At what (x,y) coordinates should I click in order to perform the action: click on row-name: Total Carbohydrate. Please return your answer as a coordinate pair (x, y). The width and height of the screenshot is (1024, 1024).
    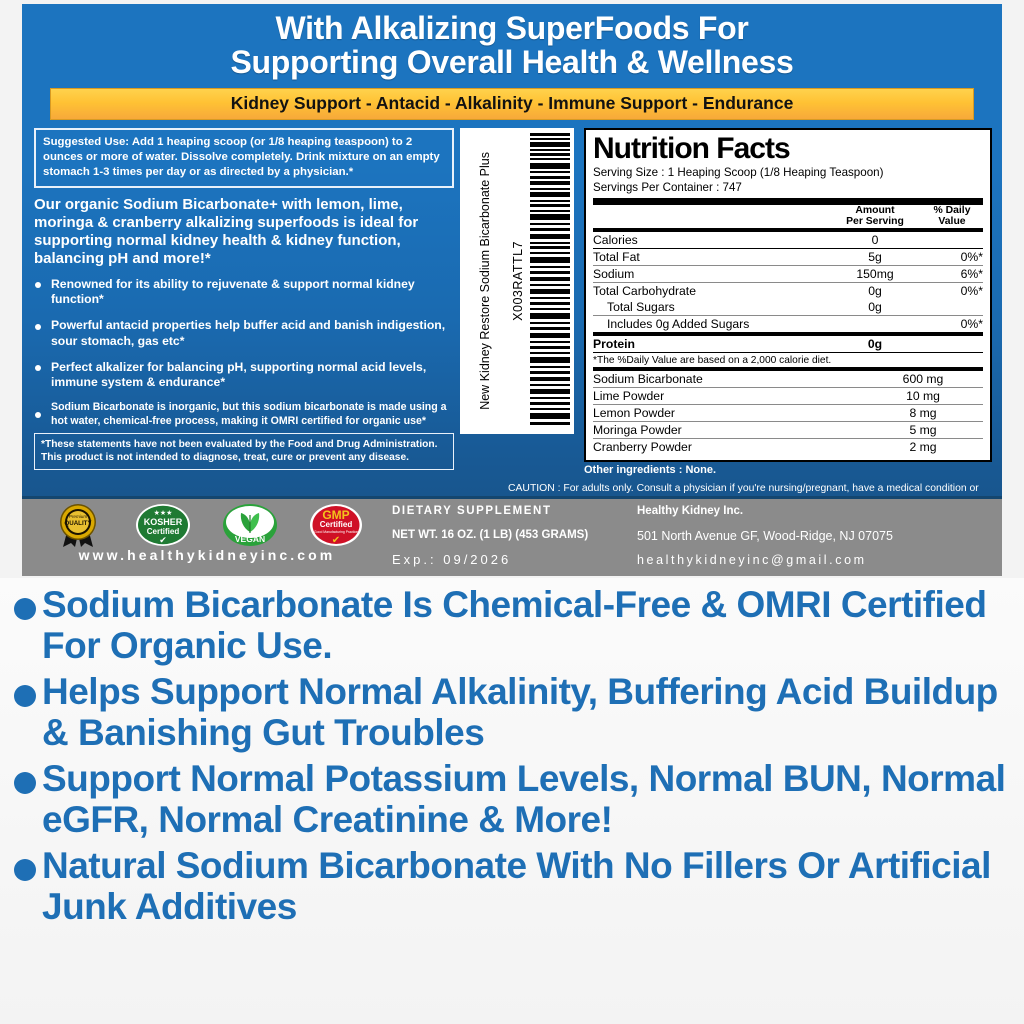
    Looking at the image, I should click on (644, 291).